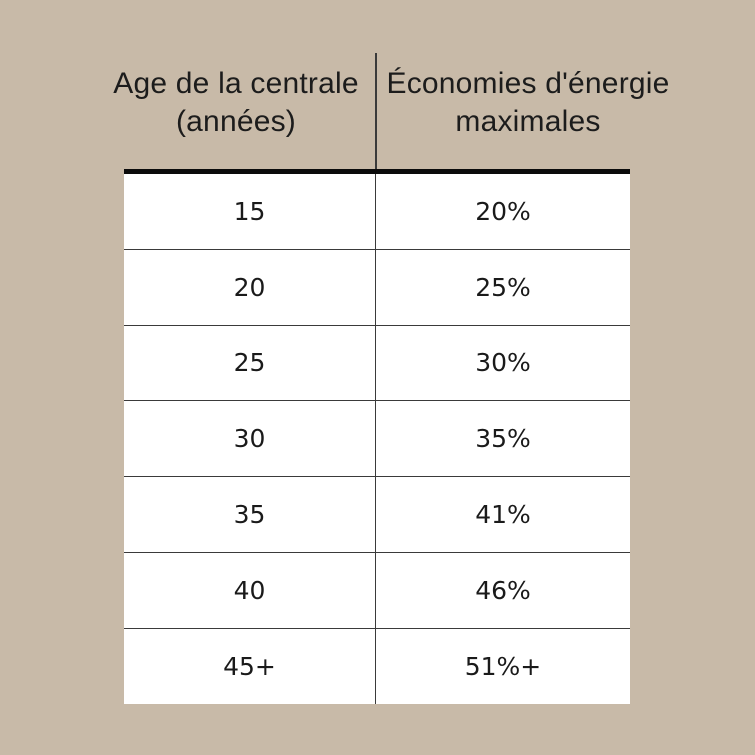 Image resolution: width=755 pixels, height=755 pixels. I want to click on table-row: 15 20%, so click(377, 212).